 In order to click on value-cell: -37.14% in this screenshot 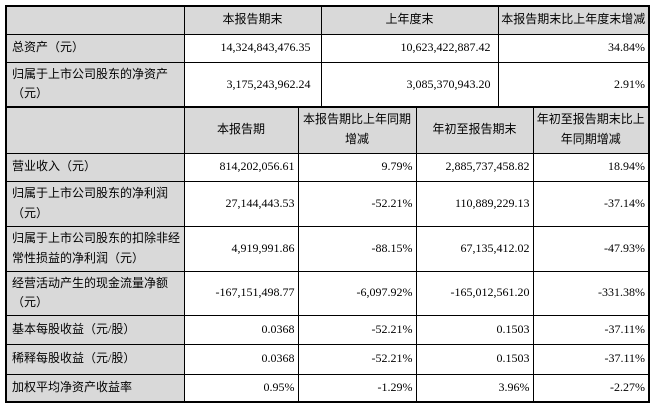, I will do `click(591, 203)`.